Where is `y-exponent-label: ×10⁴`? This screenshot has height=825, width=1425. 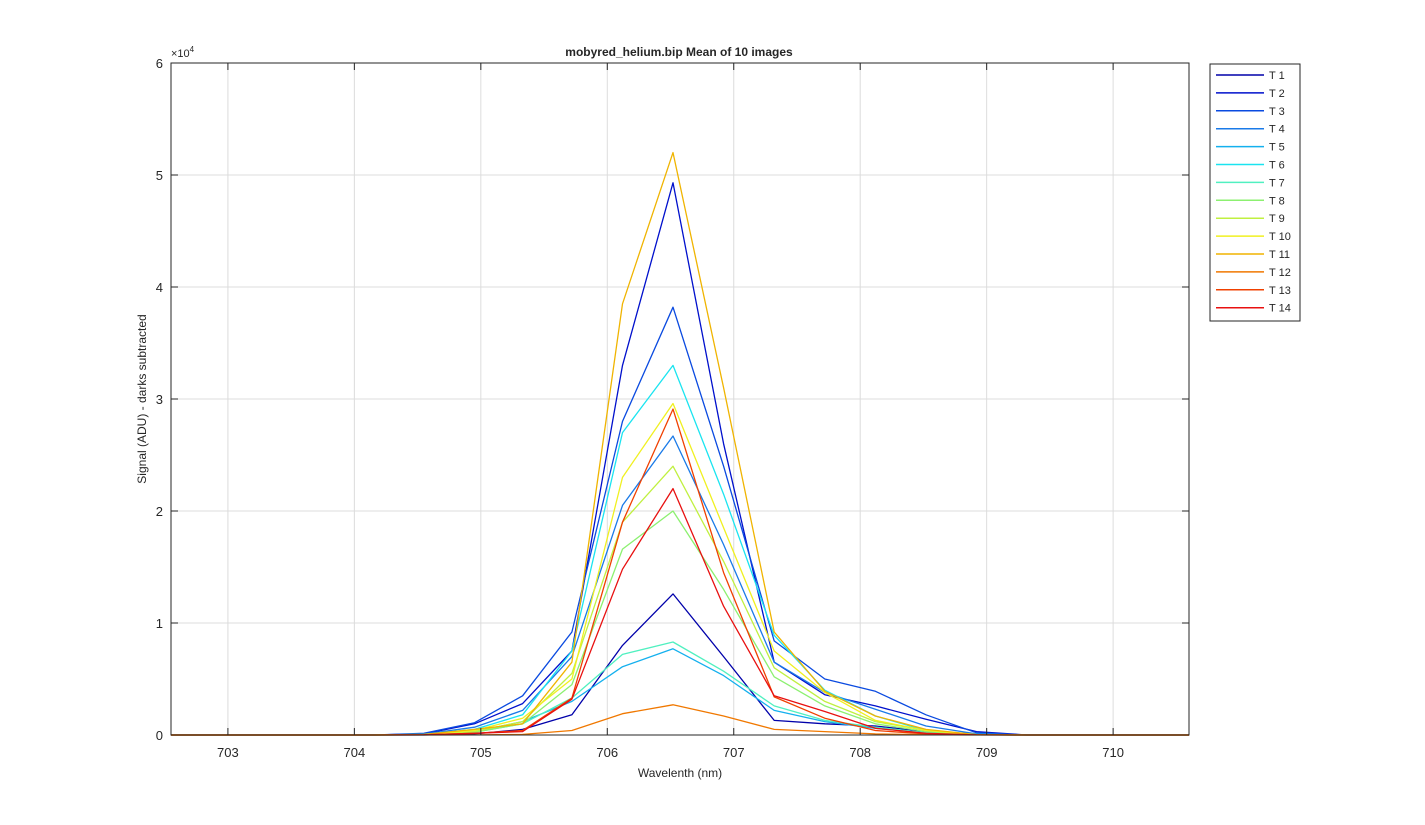 y-exponent-label: ×10⁴ is located at coordinates (183, 52).